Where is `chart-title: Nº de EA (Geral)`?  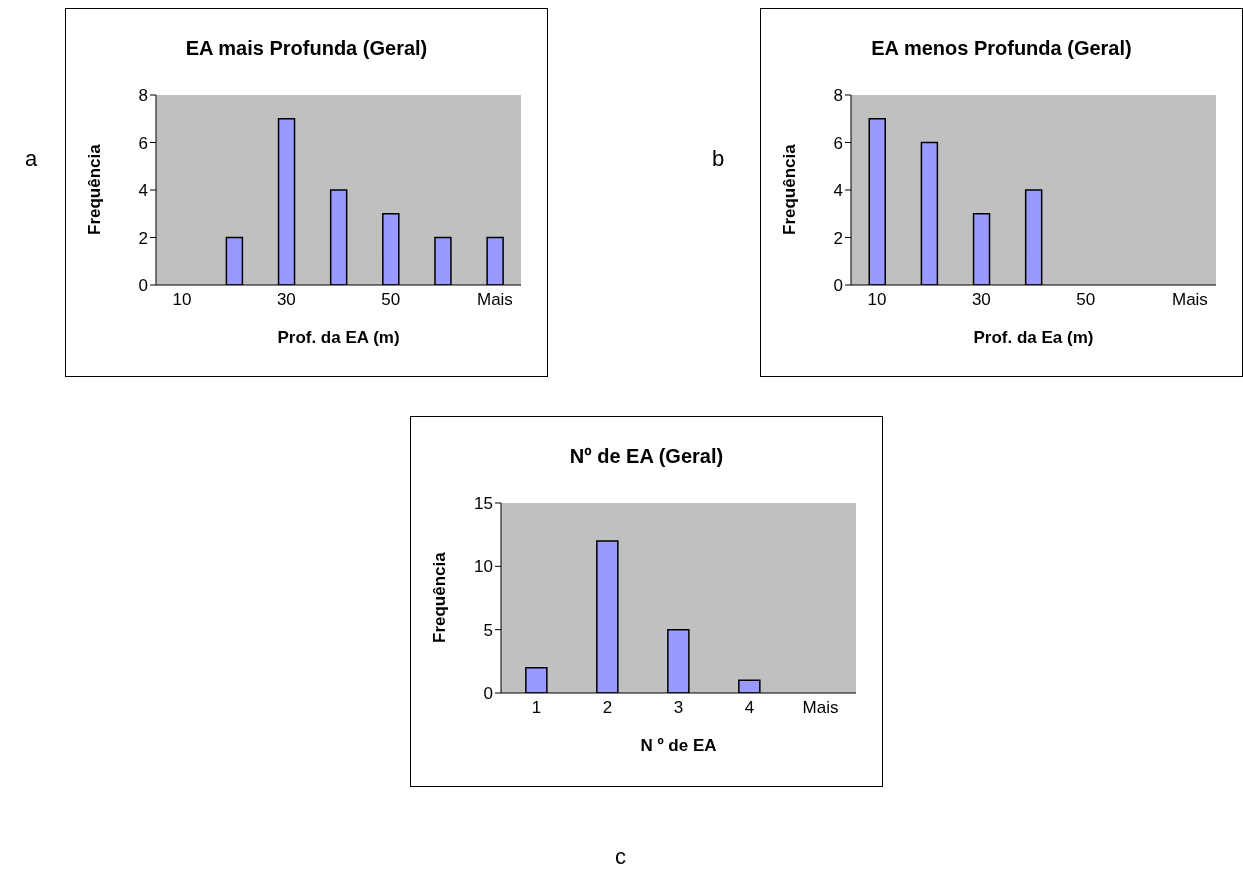 chart-title: Nº de EA (Geral) is located at coordinates (646, 456).